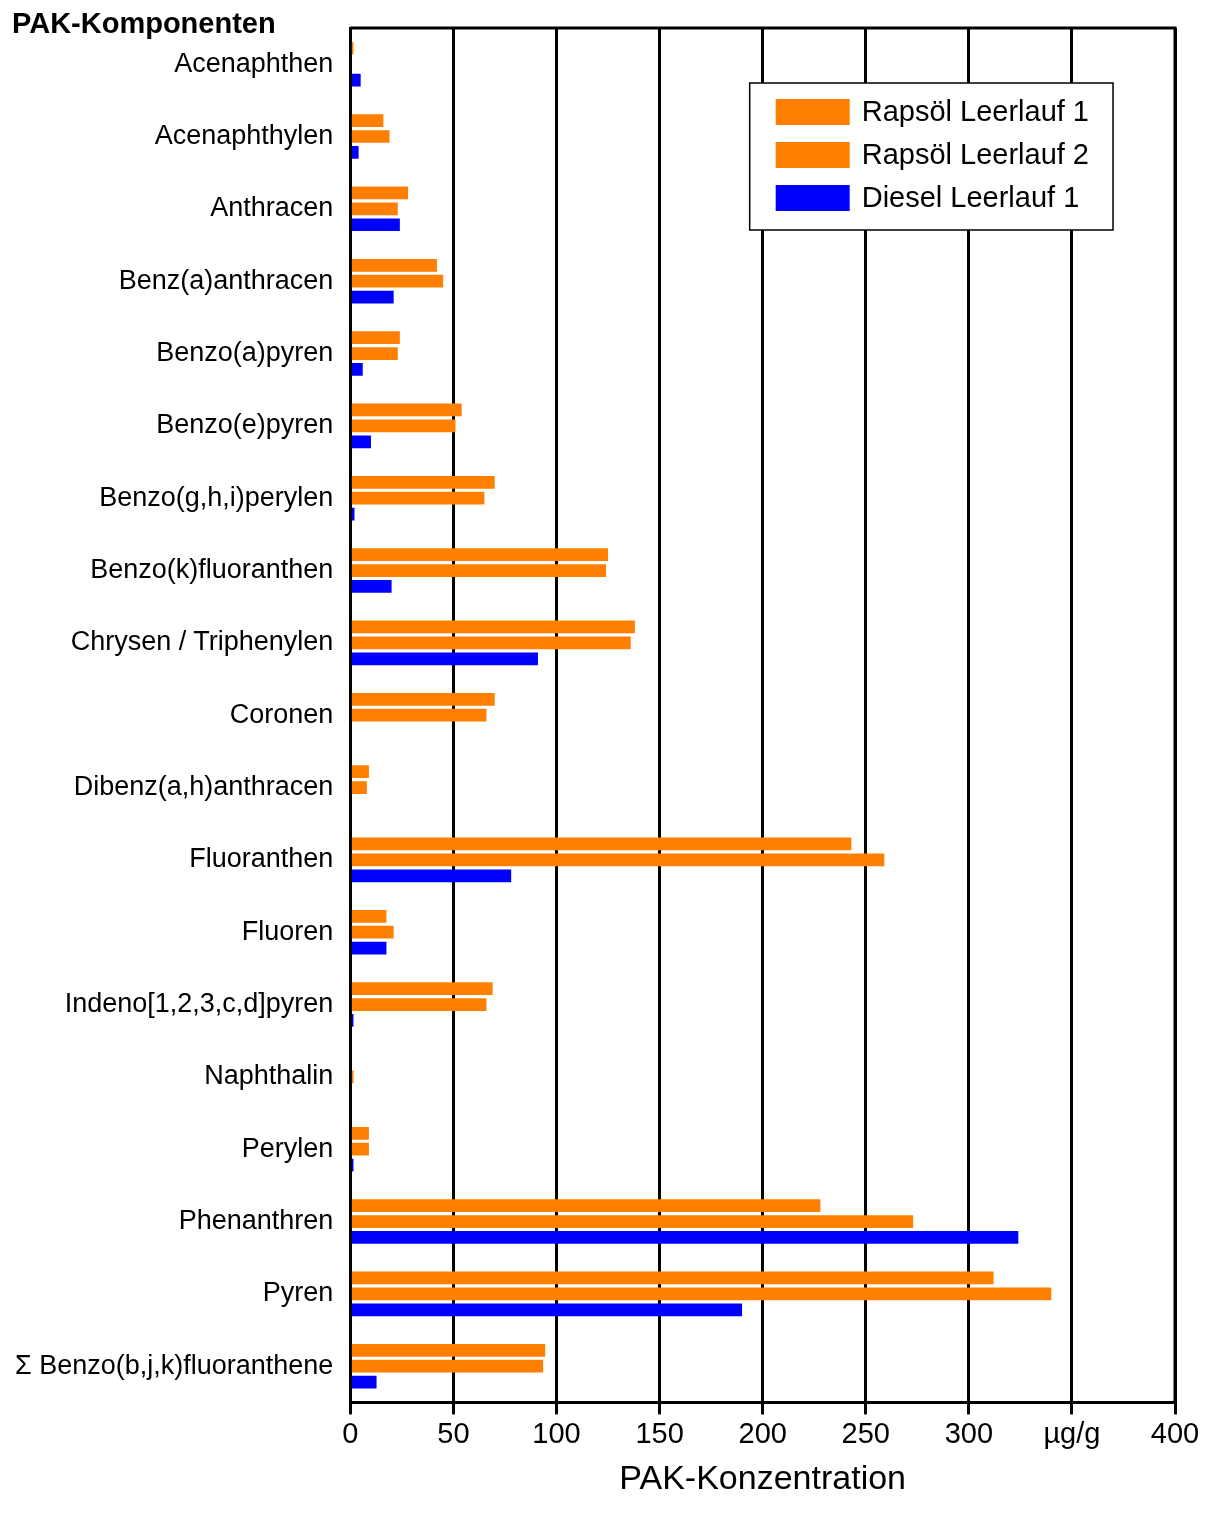 This screenshot has height=1519, width=1213. I want to click on y-tick-label: Fluoren, so click(287, 930).